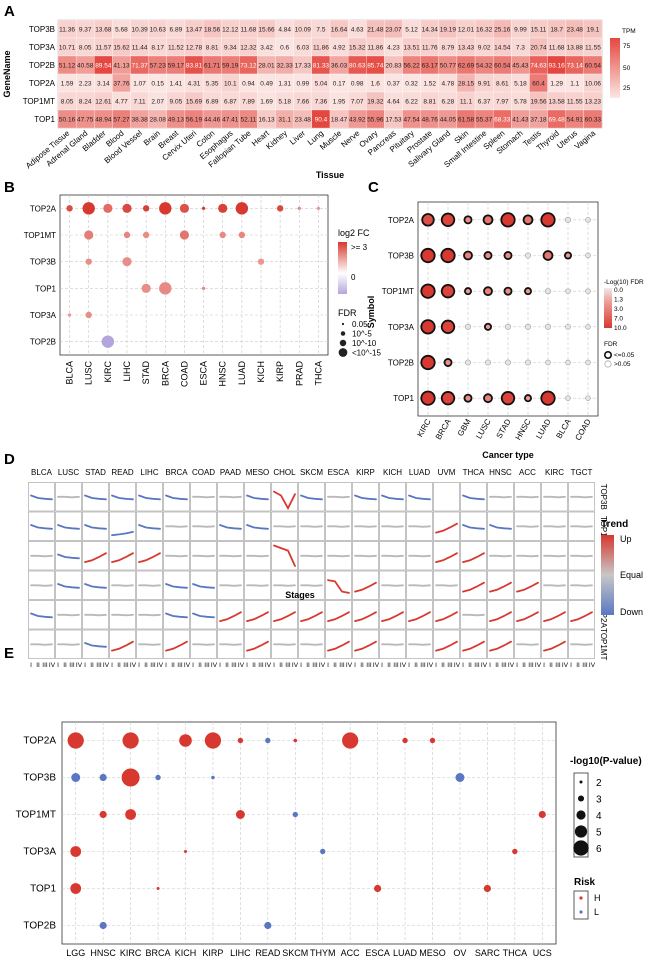 The height and width of the screenshot is (959, 668). I want to click on heatmap-cell-value: 5.12, so click(411, 29).